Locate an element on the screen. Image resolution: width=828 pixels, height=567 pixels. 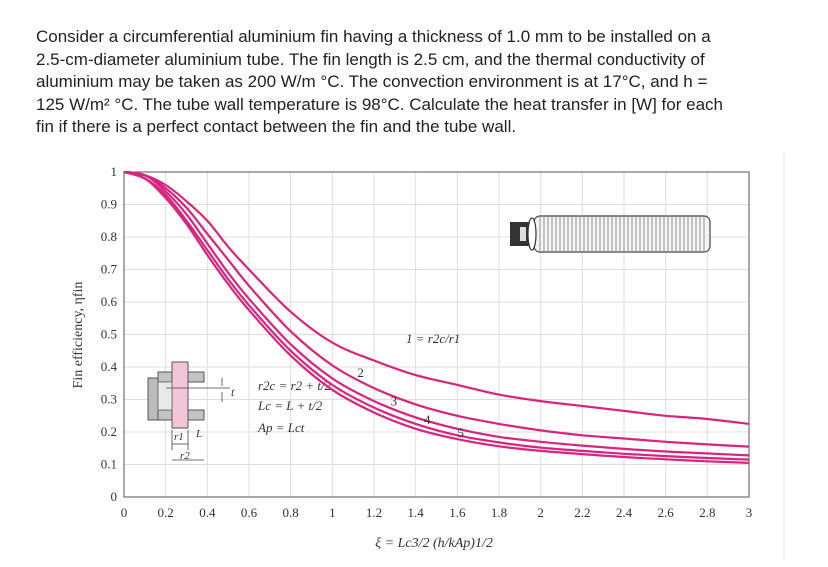
x-tick-label: 0.4 is located at coordinates (207, 512).